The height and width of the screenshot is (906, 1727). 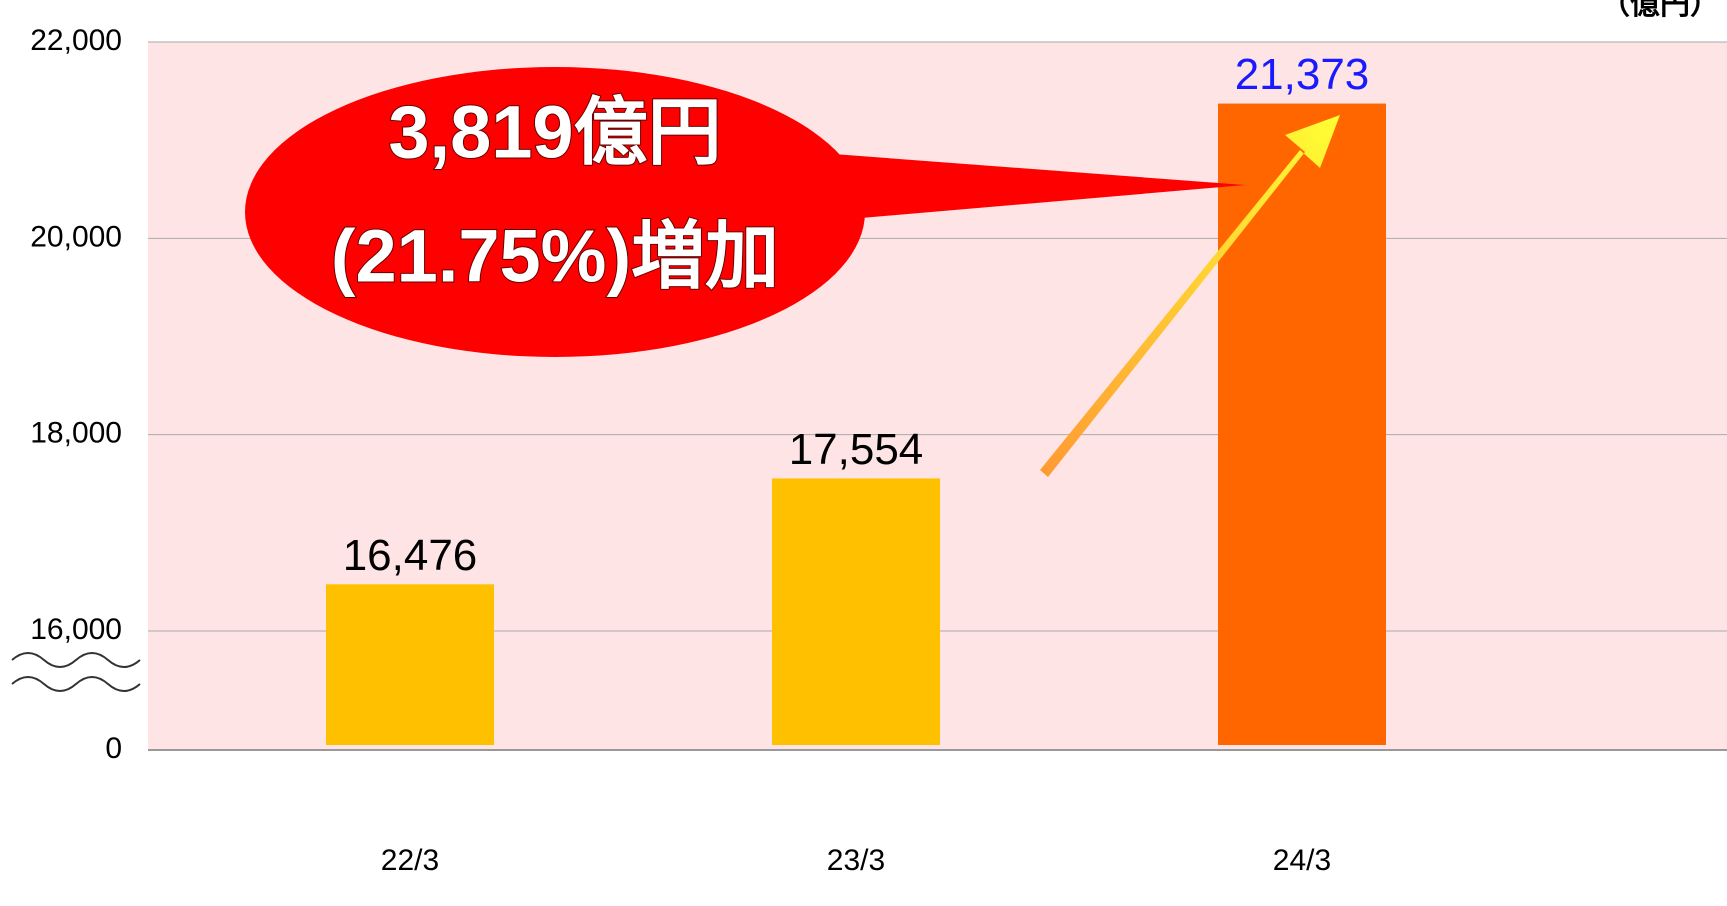 What do you see at coordinates (410, 860) in the screenshot?
I see `x-tick-label: 22/3` at bounding box center [410, 860].